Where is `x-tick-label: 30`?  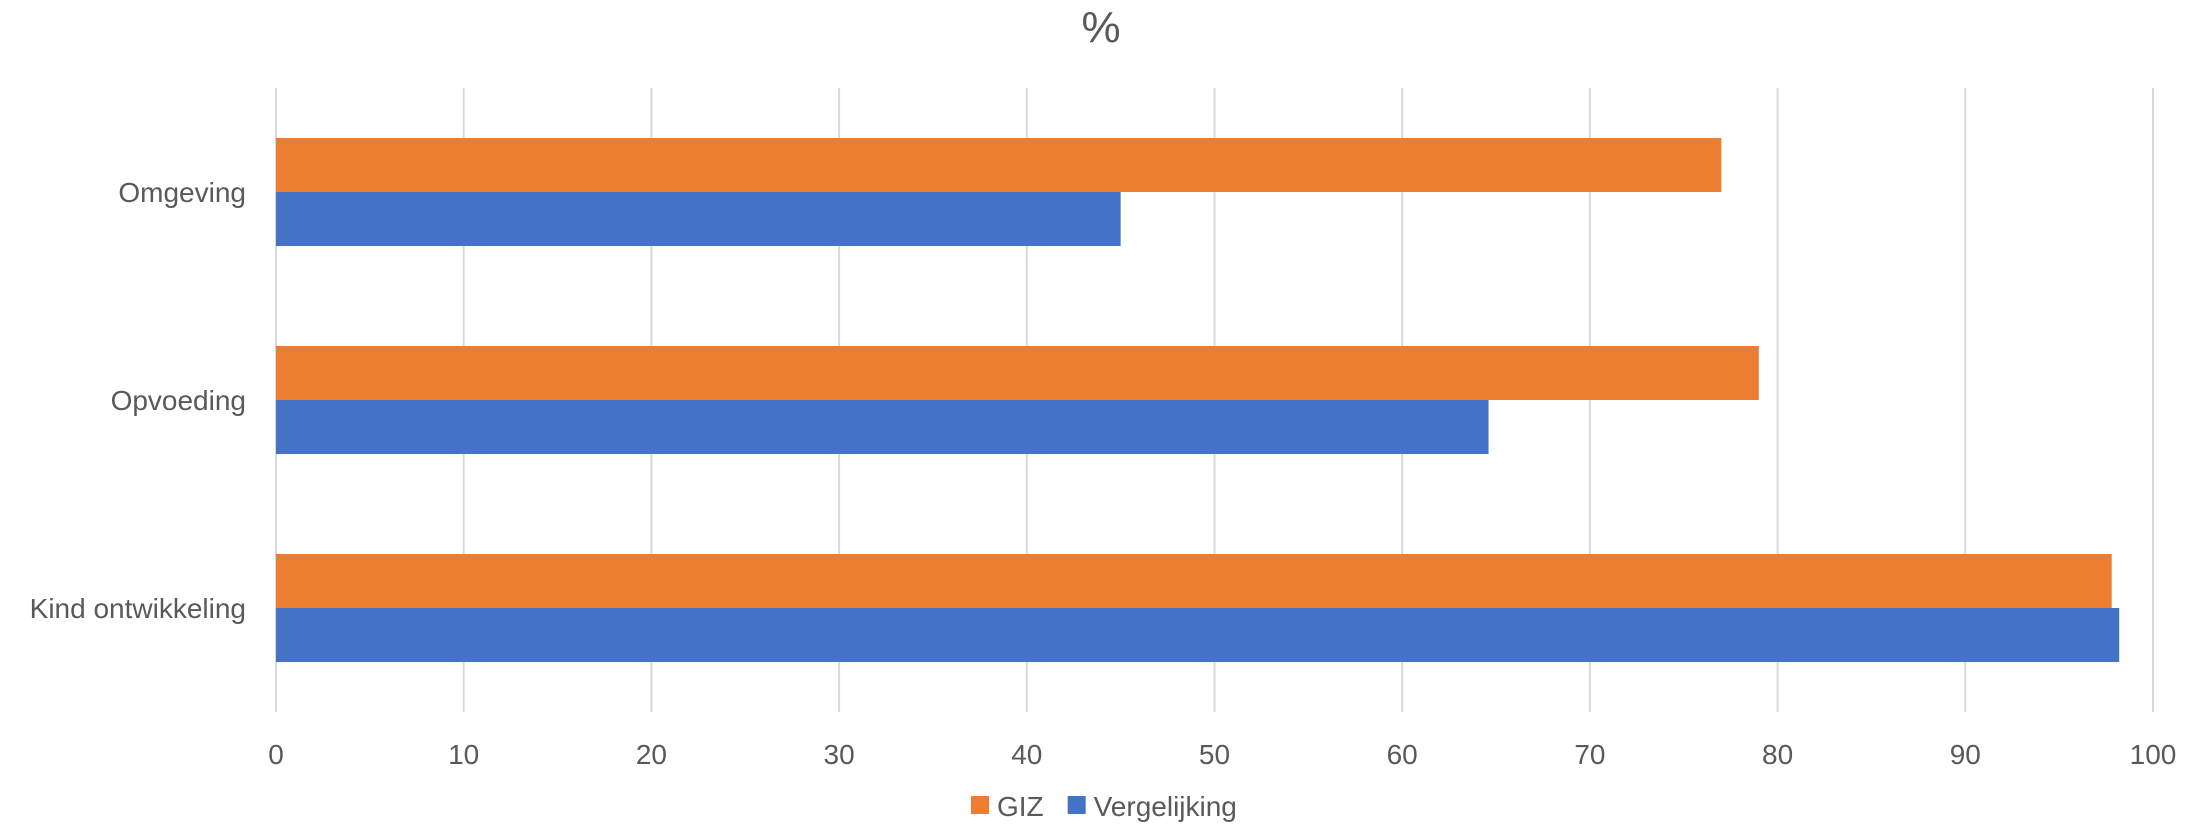 x-tick-label: 30 is located at coordinates (839, 754).